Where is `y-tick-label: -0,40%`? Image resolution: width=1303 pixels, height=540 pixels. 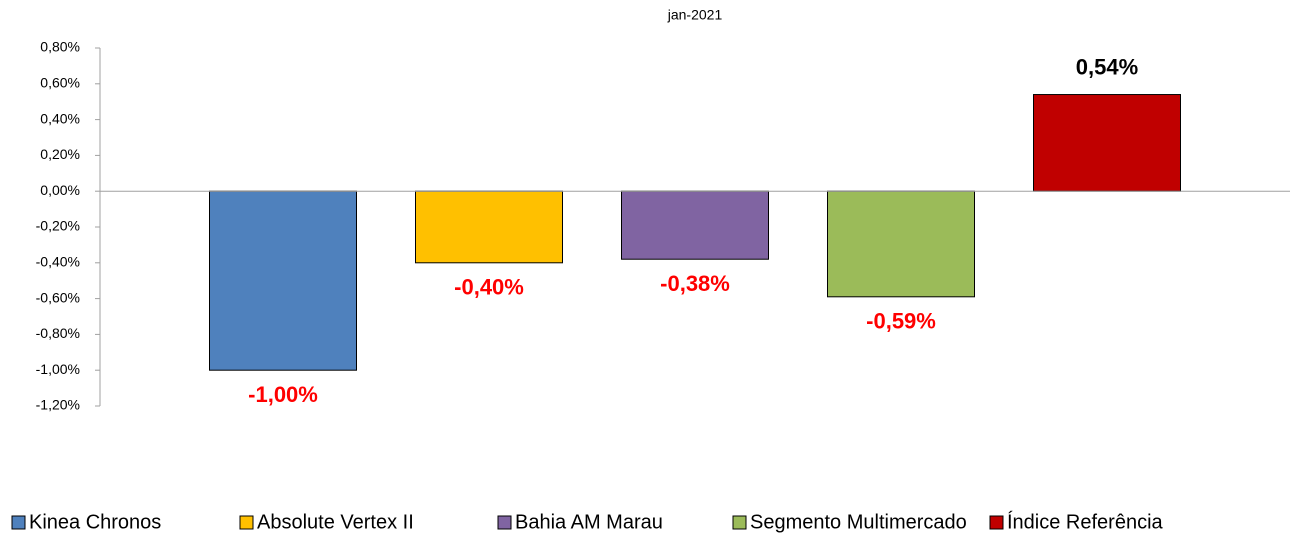 y-tick-label: -0,40% is located at coordinates (58, 262).